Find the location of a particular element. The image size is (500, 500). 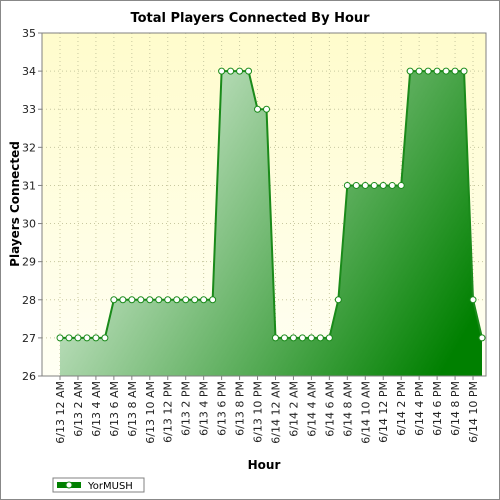

x-tick-label: 6/14 8 PM is located at coordinates (455, 408).